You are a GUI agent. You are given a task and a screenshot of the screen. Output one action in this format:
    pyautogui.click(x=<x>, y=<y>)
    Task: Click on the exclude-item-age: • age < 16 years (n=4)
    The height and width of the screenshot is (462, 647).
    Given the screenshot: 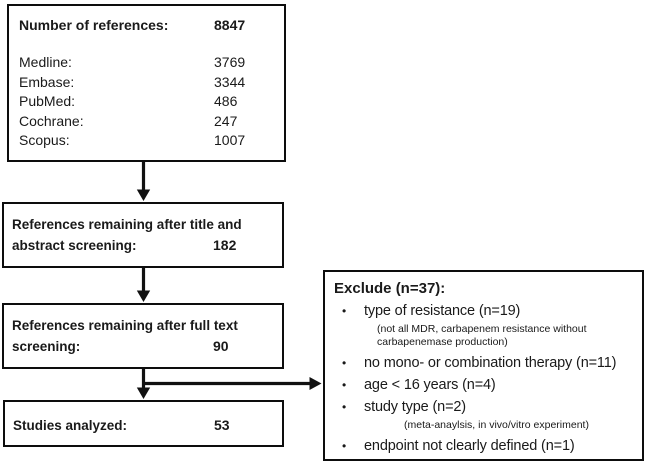 What is the action you would take?
    pyautogui.click(x=485, y=385)
    